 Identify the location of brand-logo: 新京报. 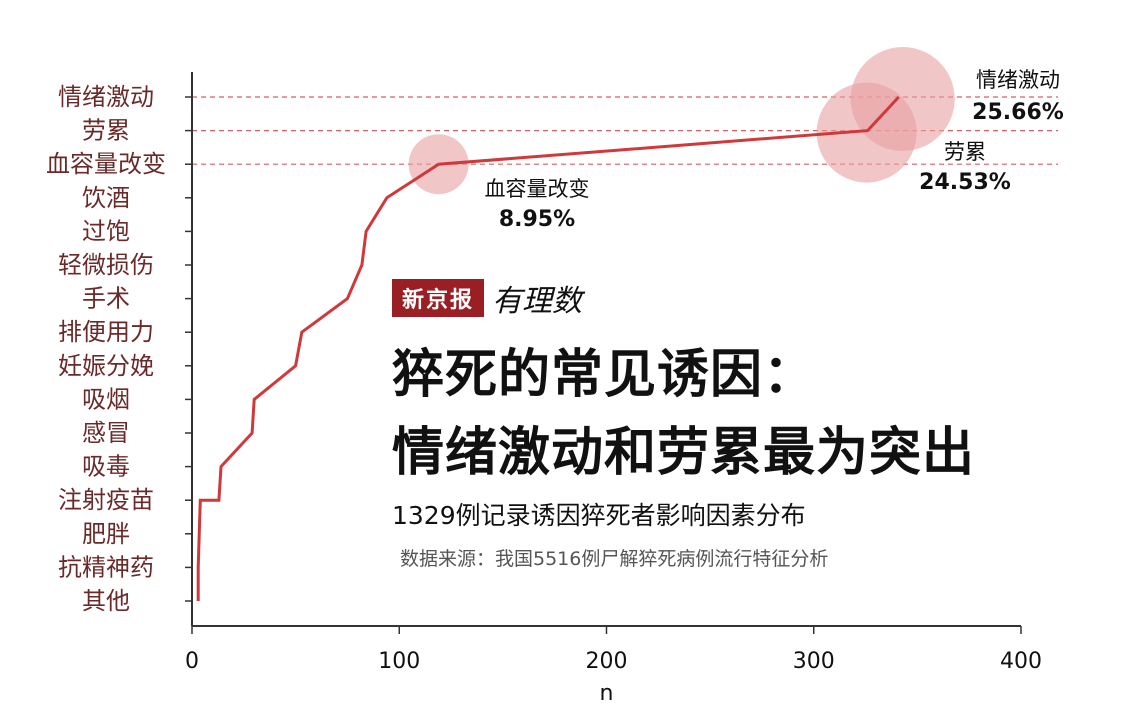
(438, 298).